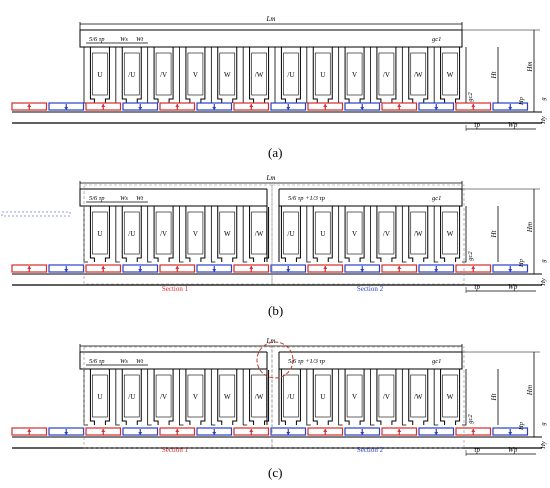 The height and width of the screenshot is (488, 550). What do you see at coordinates (103, 430) in the screenshot?
I see `c-magnet-arrow-2-head` at bounding box center [103, 430].